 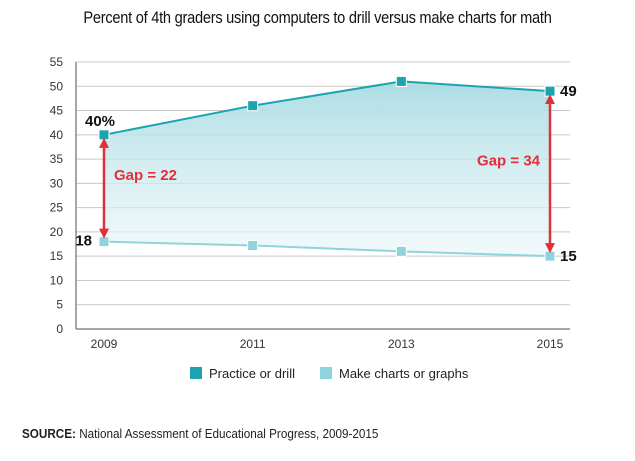 I want to click on legend-label: Practice or drill, so click(x=252, y=373).